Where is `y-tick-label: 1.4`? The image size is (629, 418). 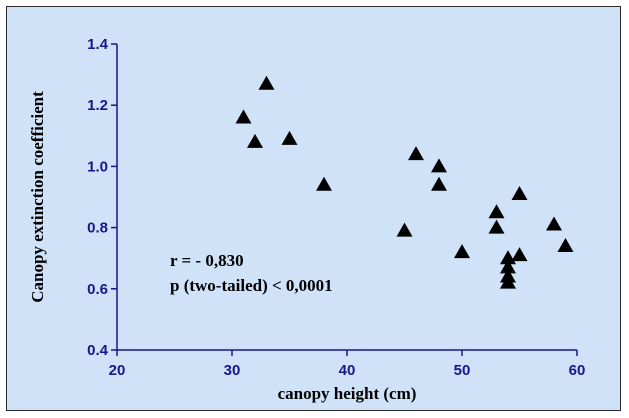
y-tick-label: 1.4 is located at coordinates (98, 44).